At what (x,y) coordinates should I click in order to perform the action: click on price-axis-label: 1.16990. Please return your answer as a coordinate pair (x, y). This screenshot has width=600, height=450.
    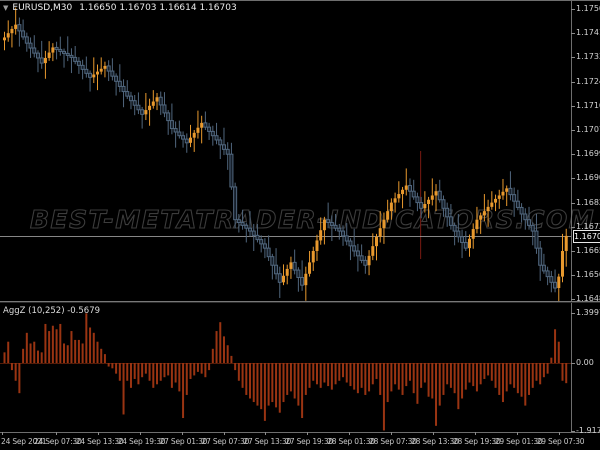
    Looking at the image, I should click on (588, 154).